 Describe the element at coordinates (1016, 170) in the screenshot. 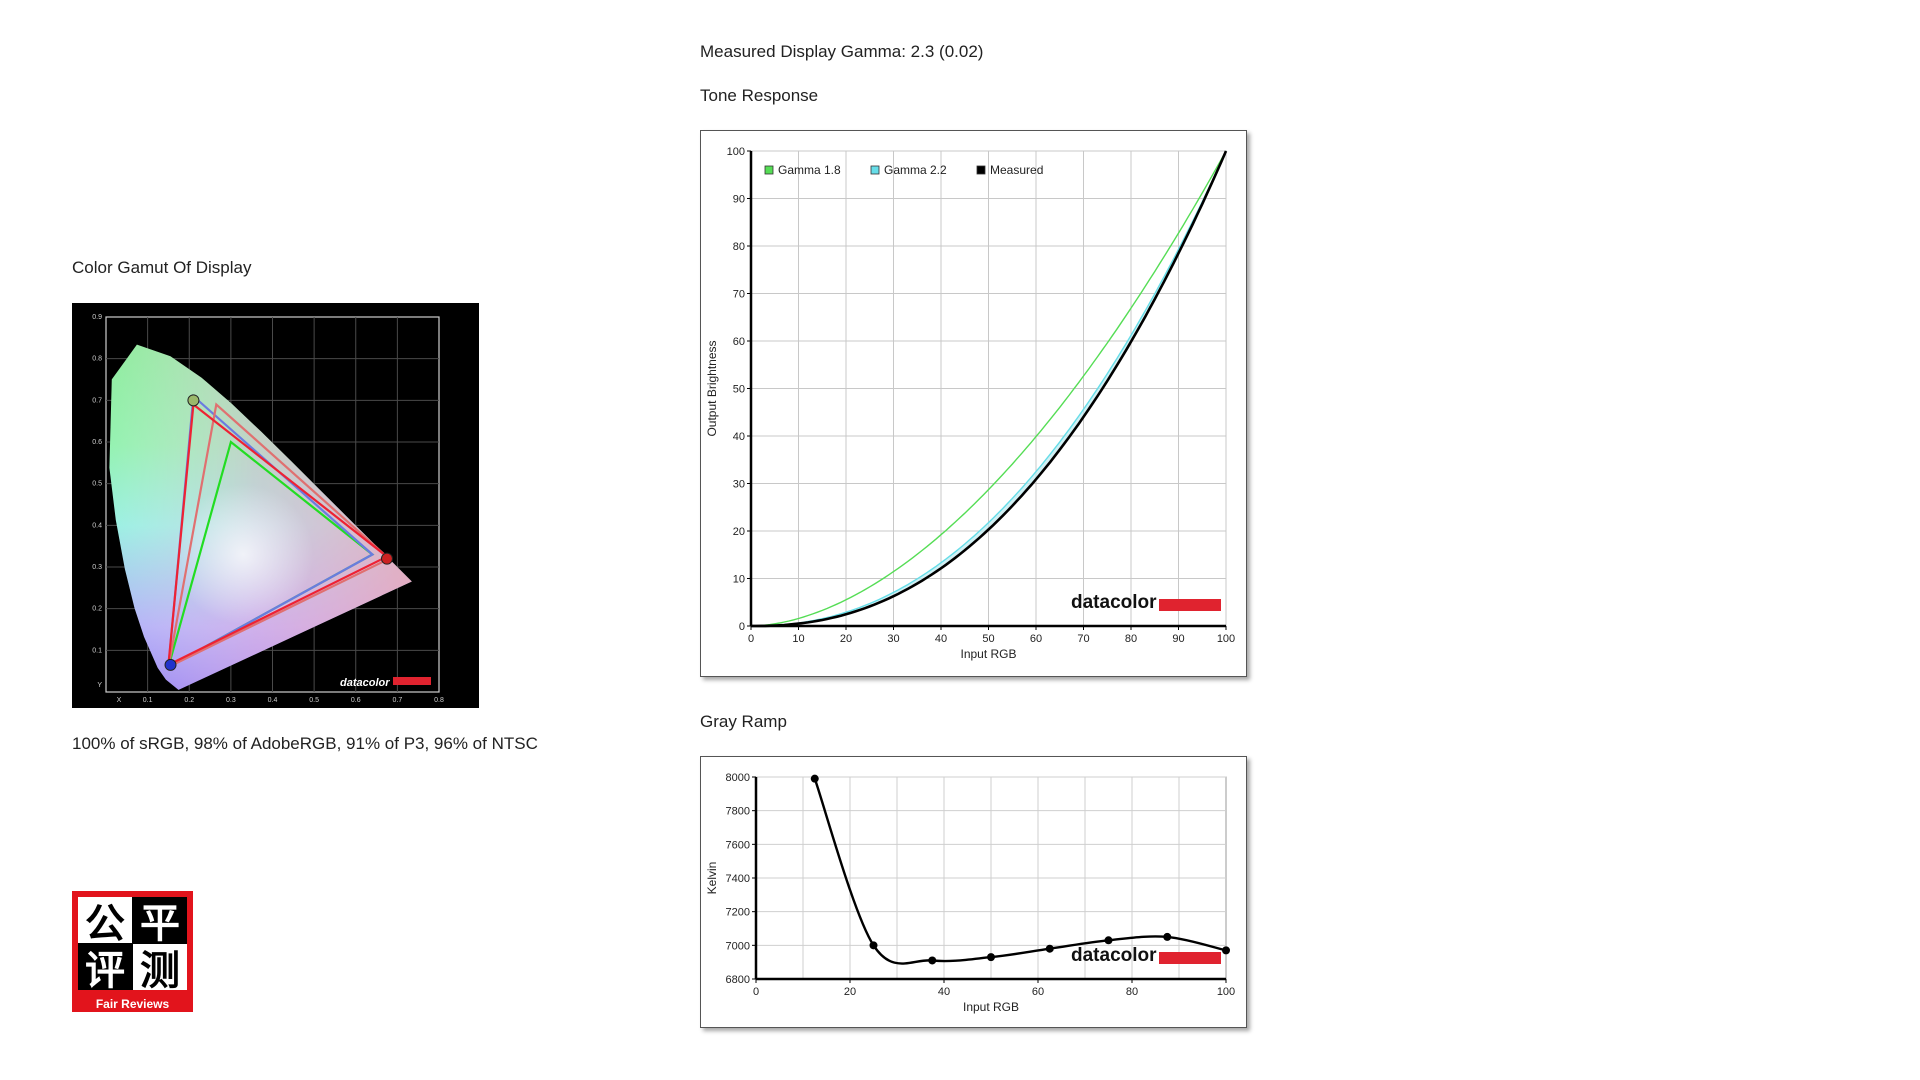

I see `tone-legend-label: Measured` at that location.